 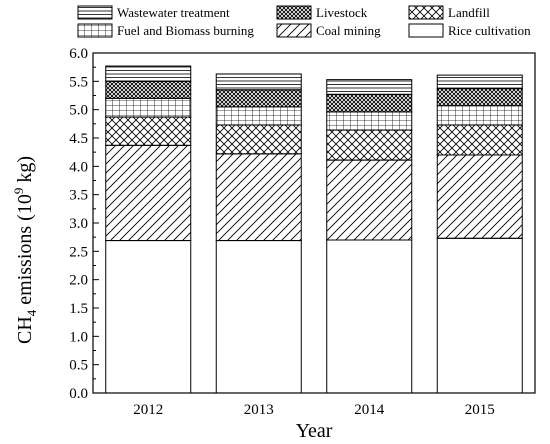 I want to click on y-tick-labels: 0.0 0.5 1.0 1.5 2.0 2.5 3.0 3.5 4.0 4.5 5.0 5.5 6.0, so click(x=78, y=224).